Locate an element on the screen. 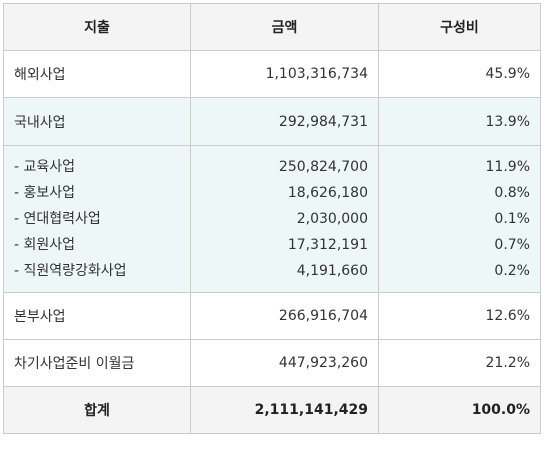  table-row-hq: 본부사업 266,916,704 12.6% is located at coordinates (272, 316).